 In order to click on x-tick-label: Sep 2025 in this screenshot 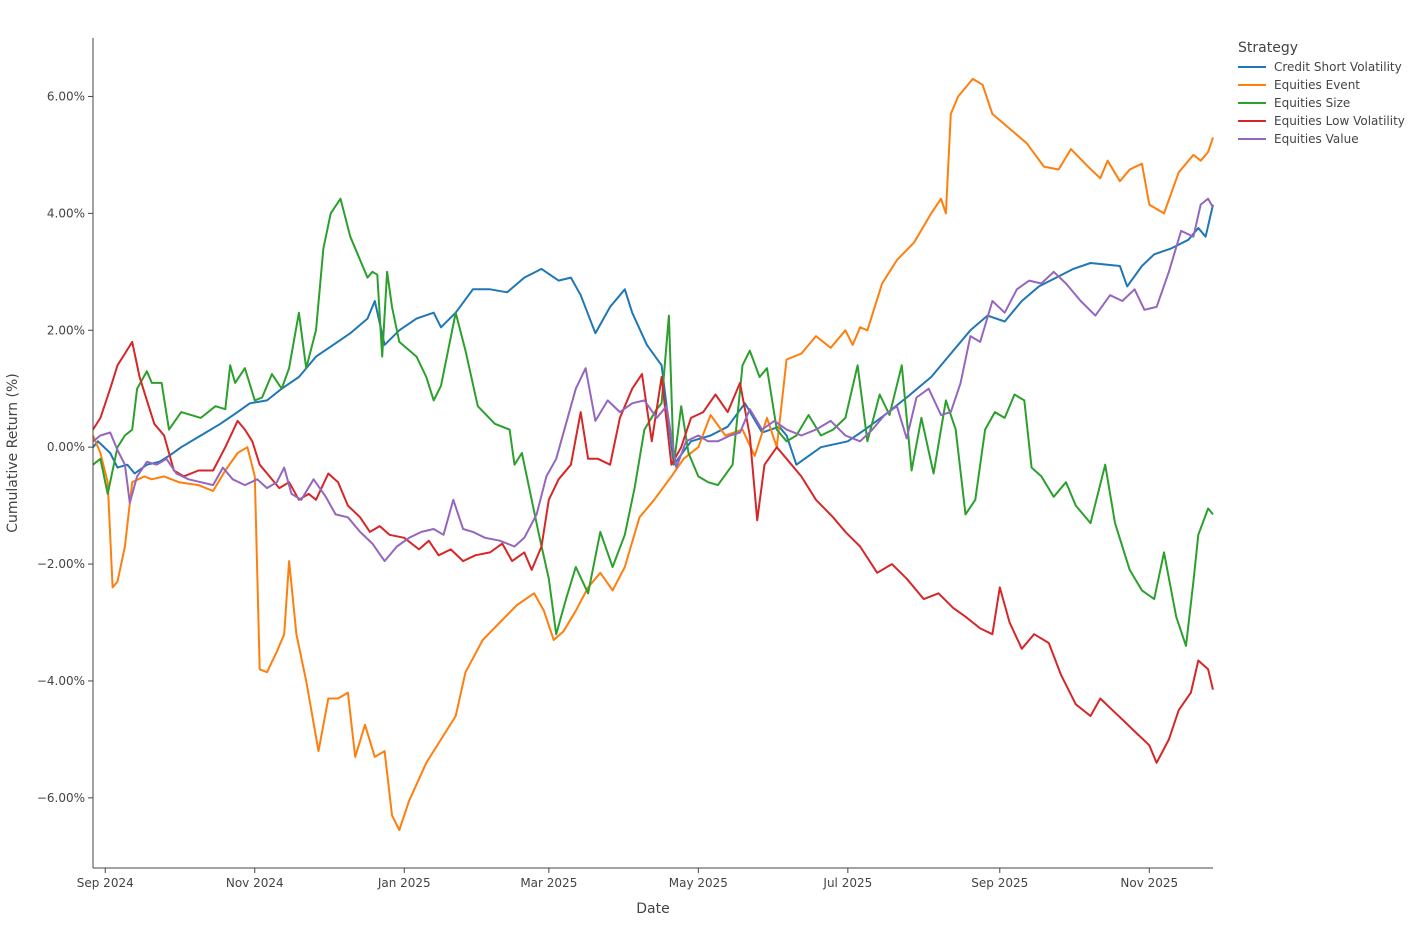, I will do `click(999, 883)`.